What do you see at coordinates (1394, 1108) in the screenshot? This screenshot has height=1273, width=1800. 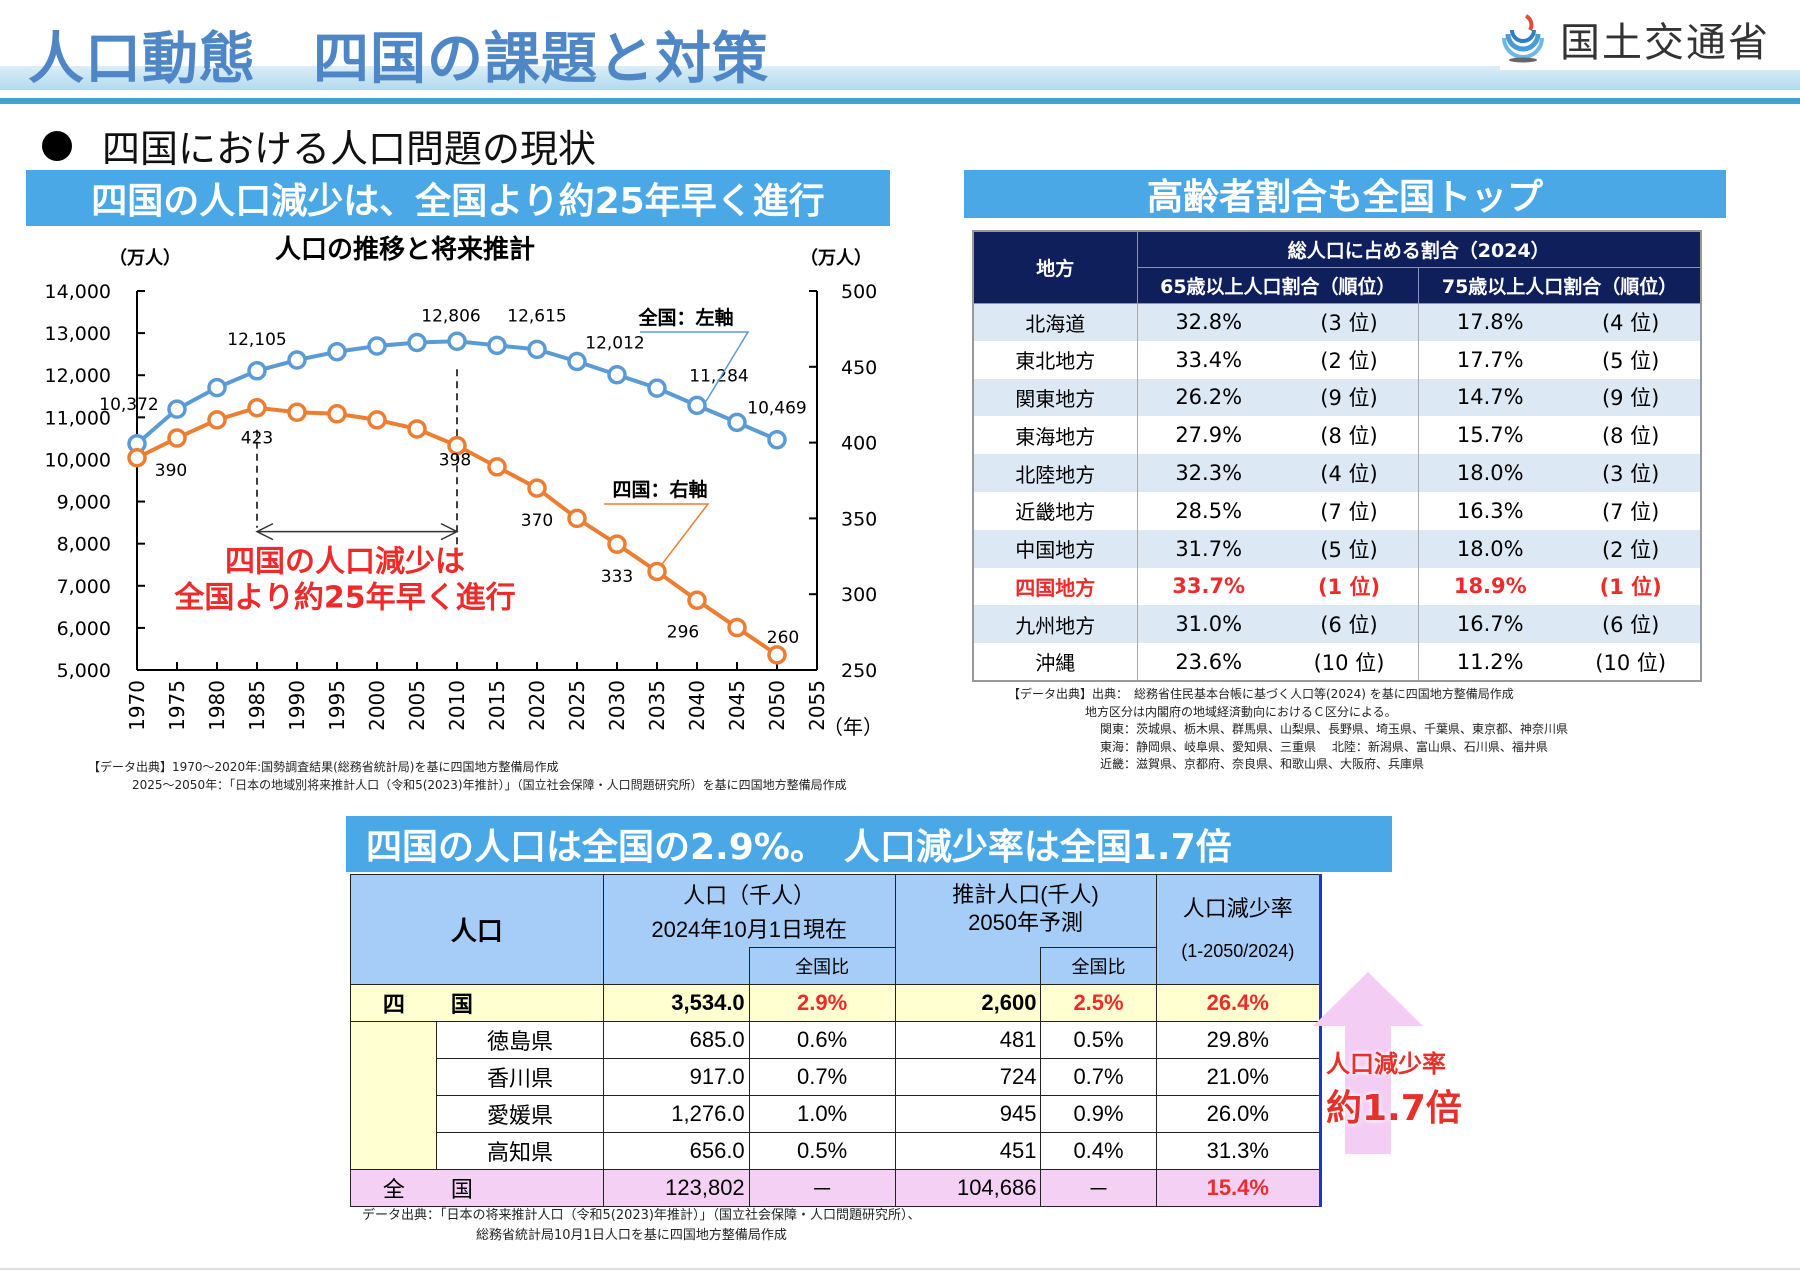 I see `callout-line2: 約1.7倍` at bounding box center [1394, 1108].